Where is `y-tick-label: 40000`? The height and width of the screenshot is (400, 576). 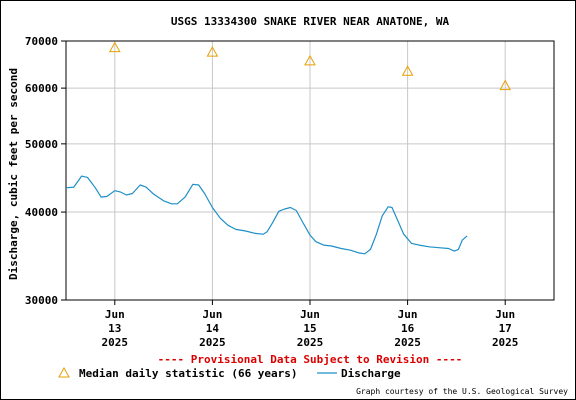
y-tick-label: 40000 is located at coordinates (41, 212).